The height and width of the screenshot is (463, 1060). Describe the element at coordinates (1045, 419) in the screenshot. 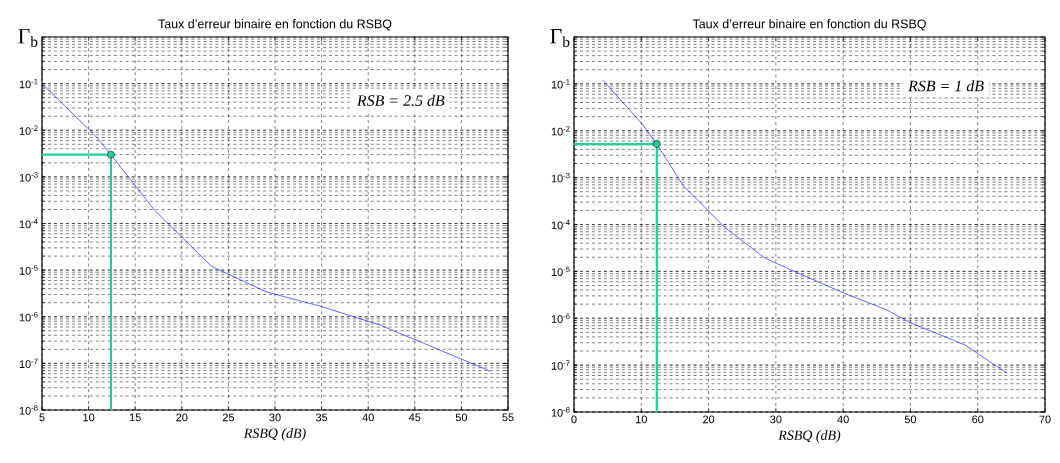

I see `x-tick-label: 70` at that location.